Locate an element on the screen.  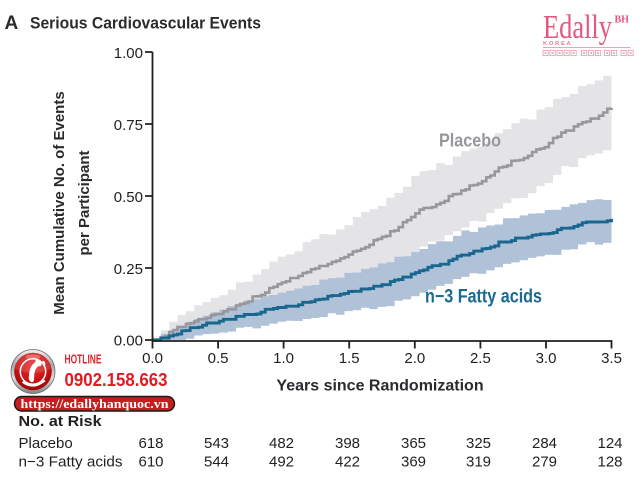
svg-text: 3.0 is located at coordinates (546, 358).